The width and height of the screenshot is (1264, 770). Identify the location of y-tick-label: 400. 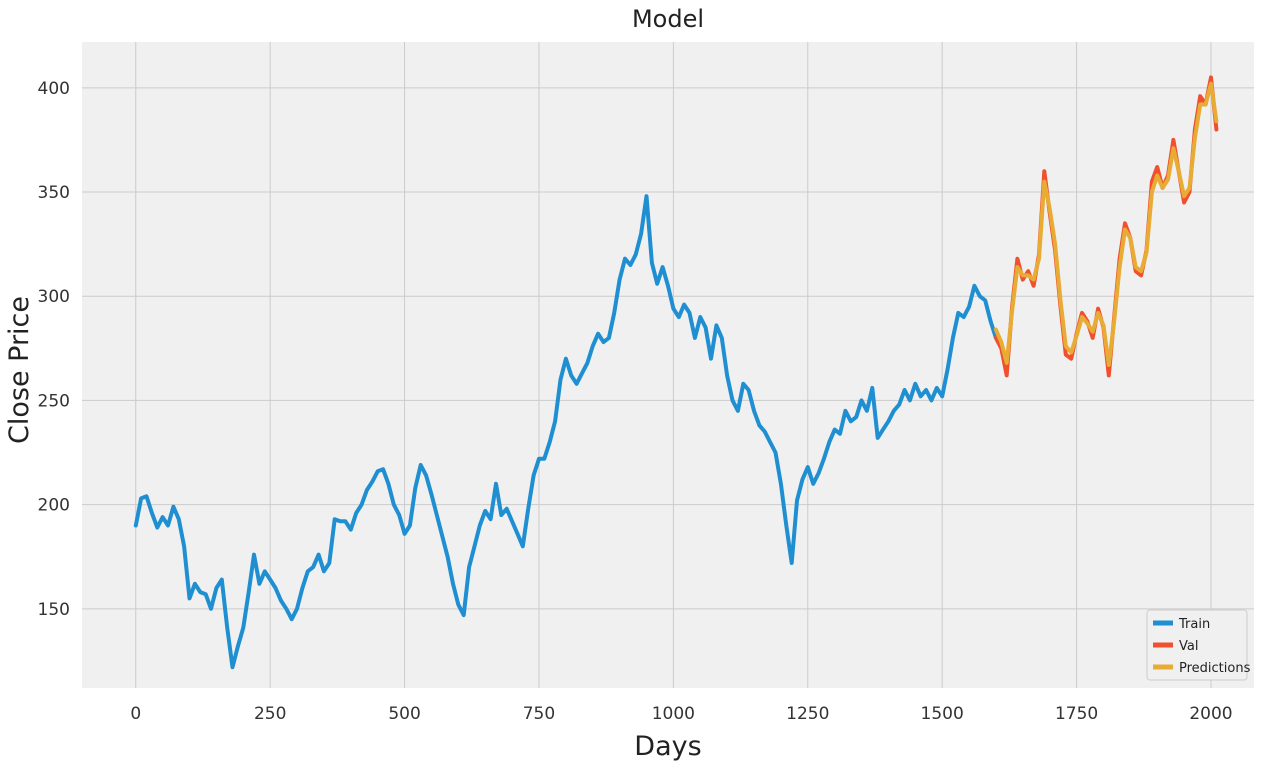
(54, 89).